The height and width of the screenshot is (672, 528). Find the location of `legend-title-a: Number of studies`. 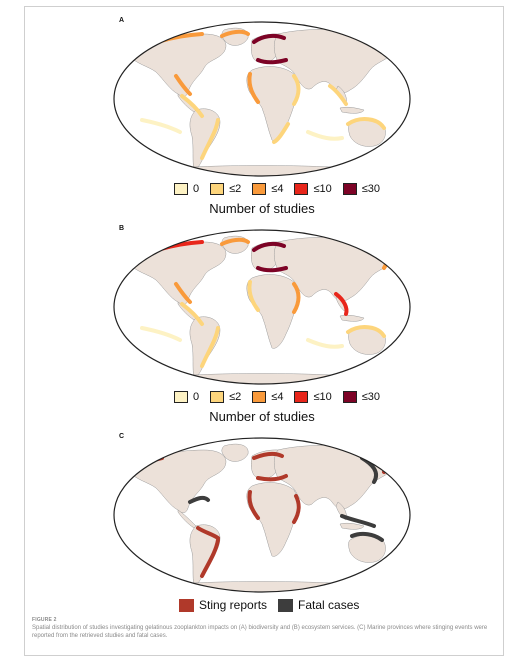

legend-title-a: Number of studies is located at coordinates (262, 208).